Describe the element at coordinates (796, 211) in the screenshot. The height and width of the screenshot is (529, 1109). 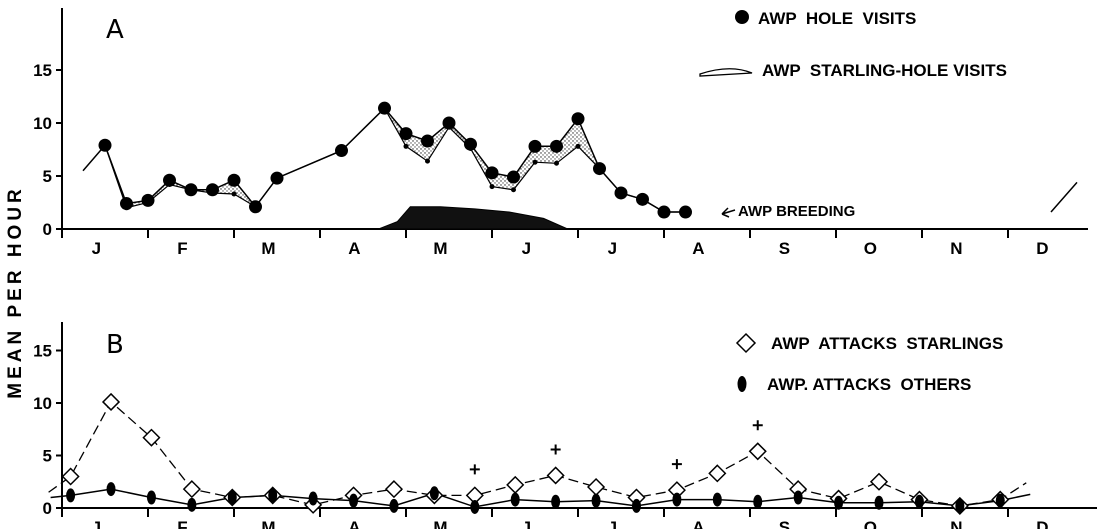
I see `breeding-annotation: AWP BREEDING` at that location.